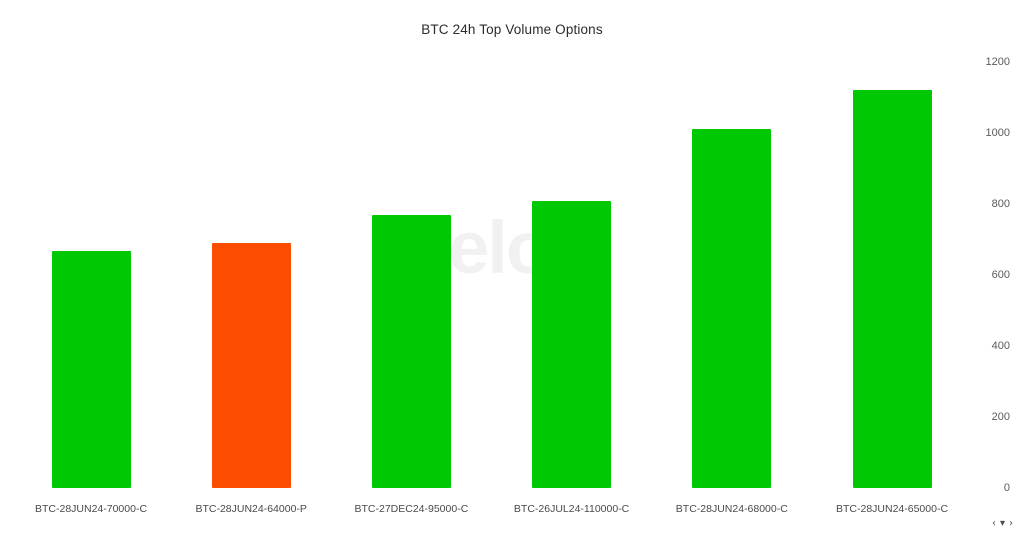 Image resolution: width=1024 pixels, height=535 pixels. What do you see at coordinates (1000, 417) in the screenshot?
I see `y-axis-tick-200: 200` at bounding box center [1000, 417].